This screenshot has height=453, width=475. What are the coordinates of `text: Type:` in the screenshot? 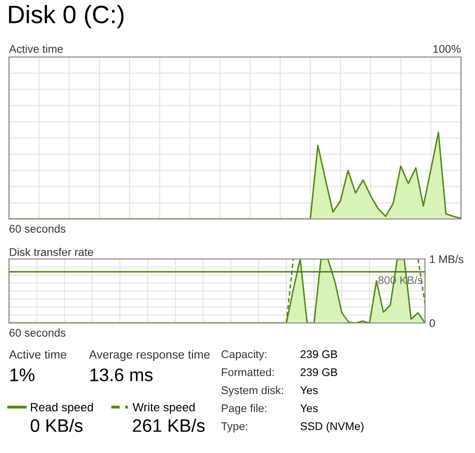 It's located at (234, 427).